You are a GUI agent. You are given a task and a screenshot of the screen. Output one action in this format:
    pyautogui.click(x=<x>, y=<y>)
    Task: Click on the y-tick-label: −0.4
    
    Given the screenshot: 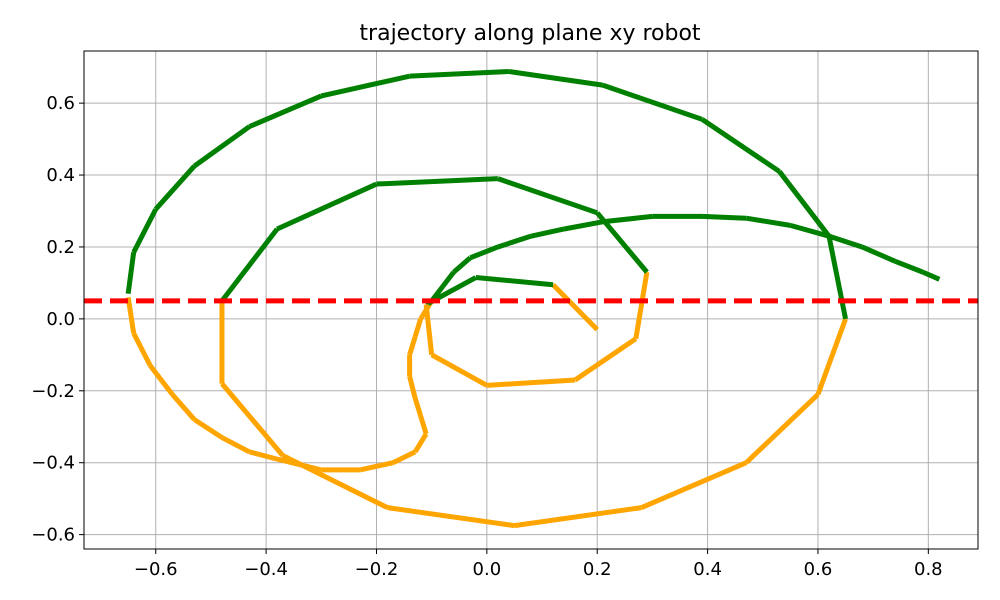 What is the action you would take?
    pyautogui.click(x=53, y=463)
    